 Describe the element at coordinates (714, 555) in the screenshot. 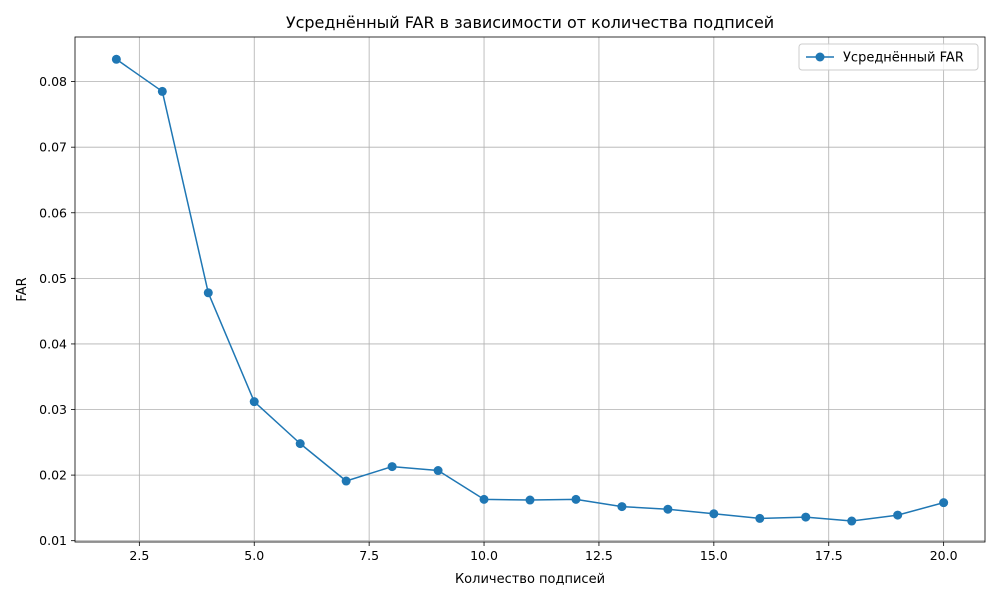

I see `x-tick-label: 15.0` at that location.